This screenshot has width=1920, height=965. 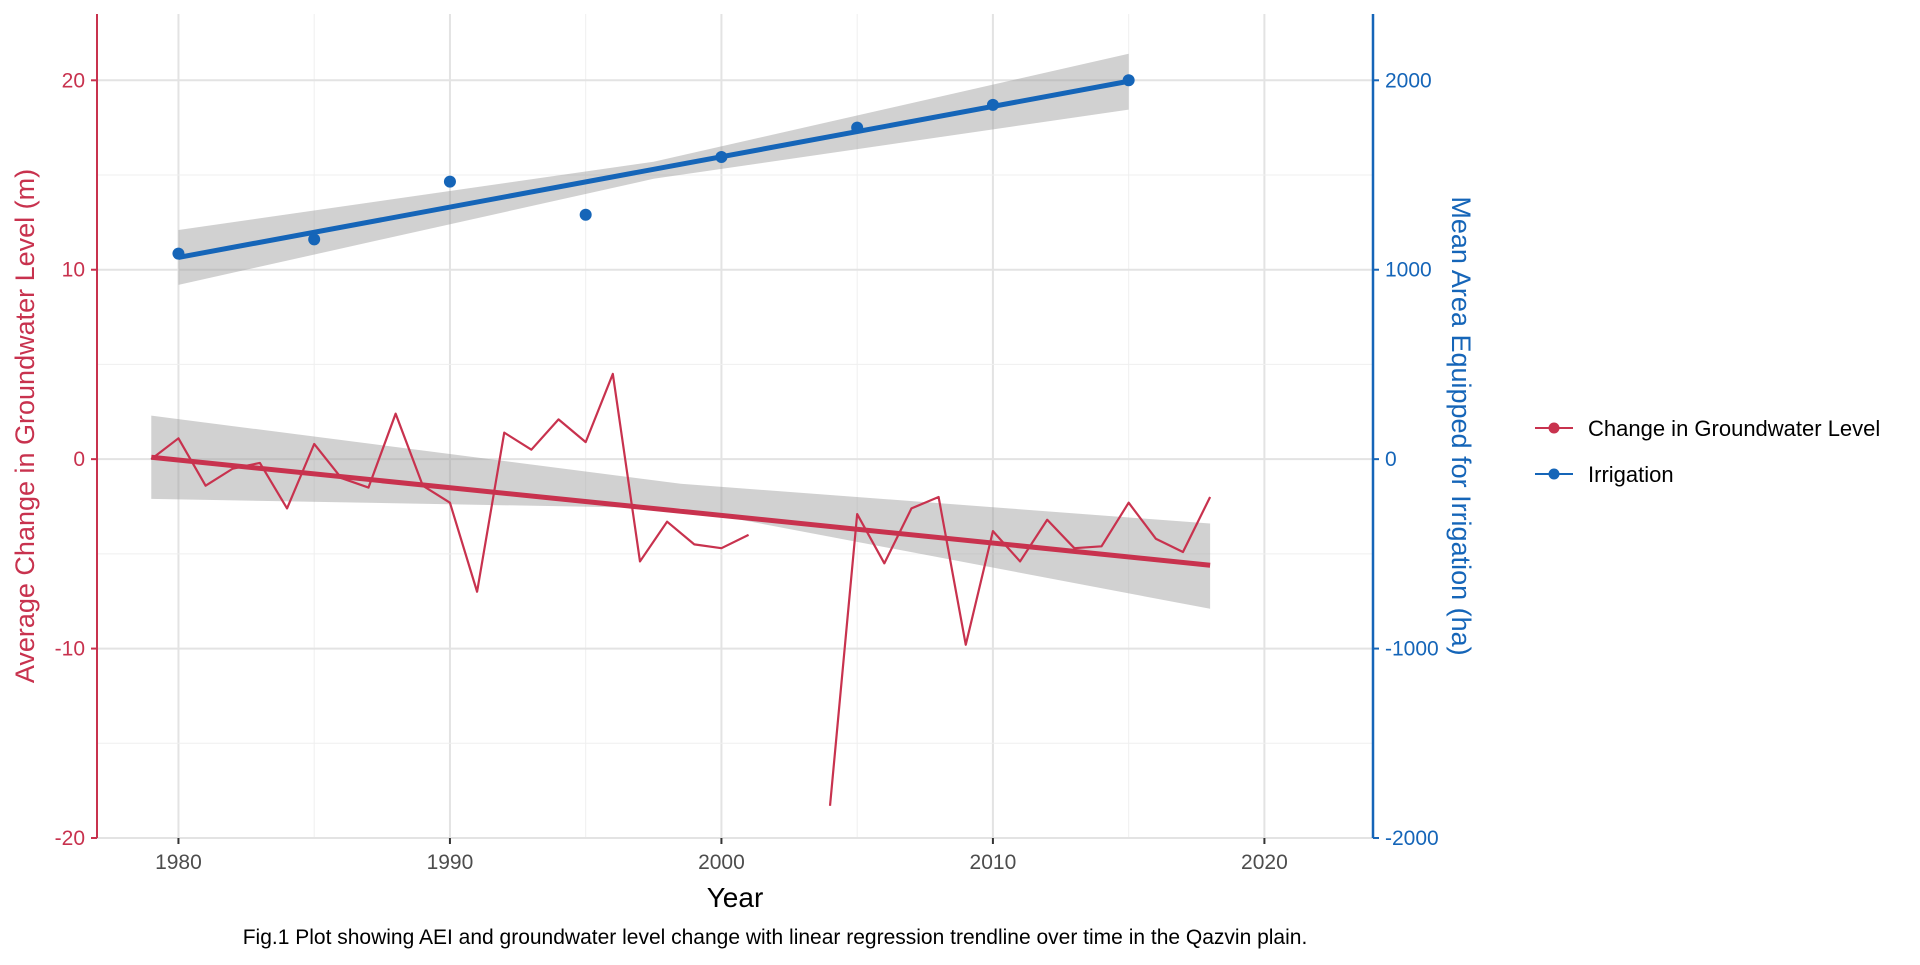 What do you see at coordinates (178, 253) in the screenshot?
I see `data-point-irrigation-1980` at bounding box center [178, 253].